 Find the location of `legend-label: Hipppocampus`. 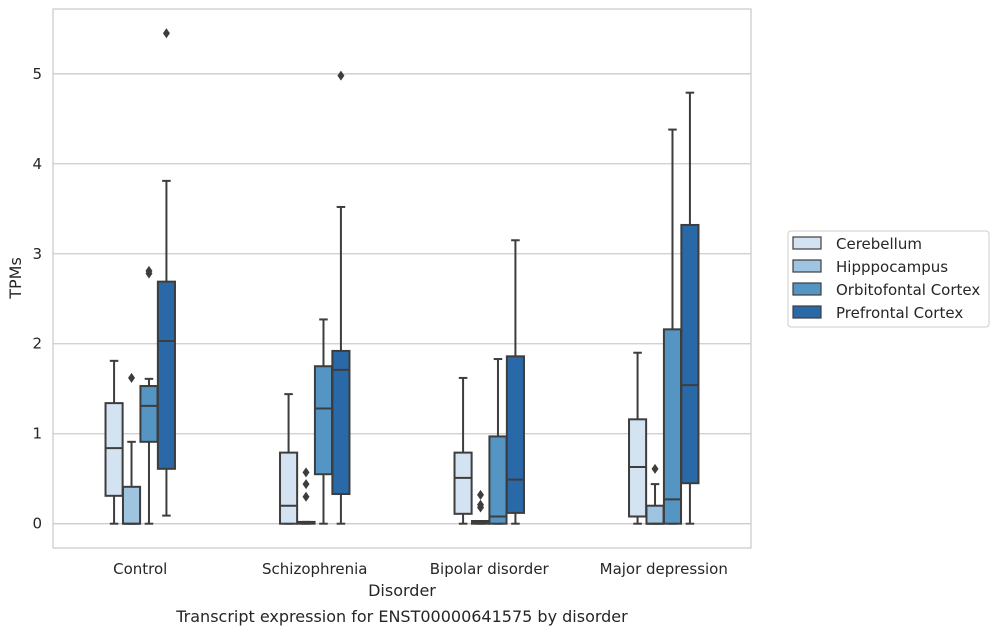

legend-label: Hipppocampus is located at coordinates (892, 267).